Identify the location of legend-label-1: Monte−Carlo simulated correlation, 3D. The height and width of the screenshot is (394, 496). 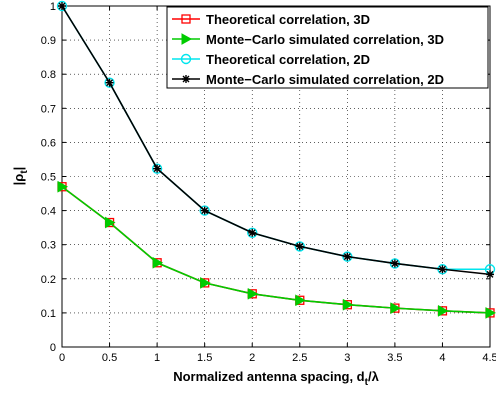
(325, 39).